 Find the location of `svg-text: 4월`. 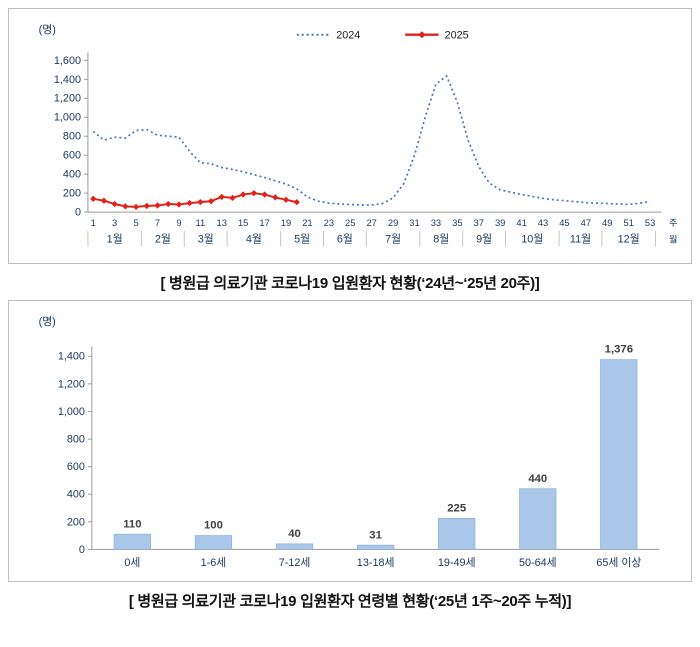

svg-text: 4월 is located at coordinates (254, 239).